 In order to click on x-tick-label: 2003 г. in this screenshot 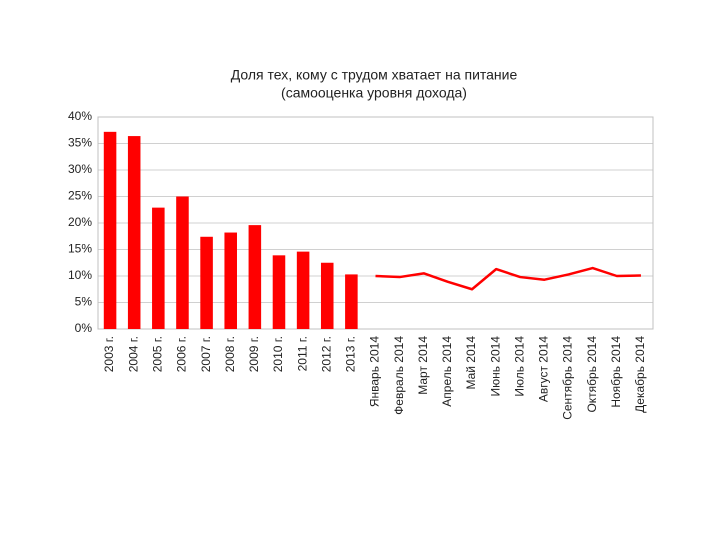, I will do `click(109, 354)`.